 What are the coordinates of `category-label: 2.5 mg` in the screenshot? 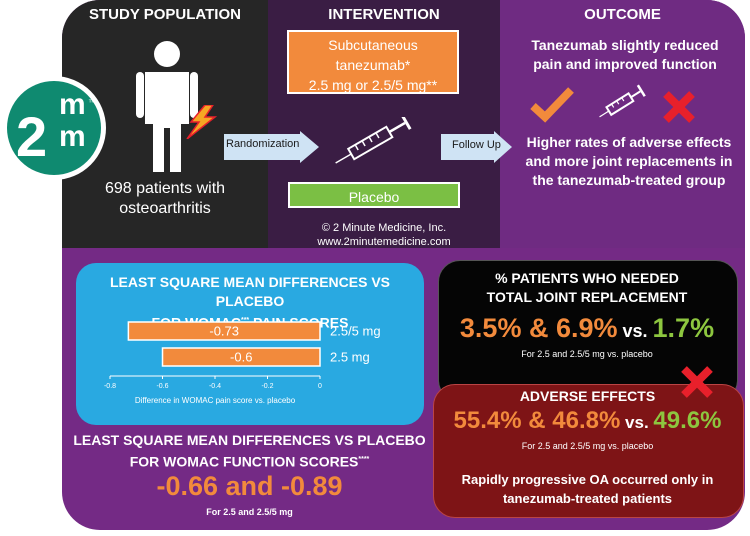 It's located at (350, 357).